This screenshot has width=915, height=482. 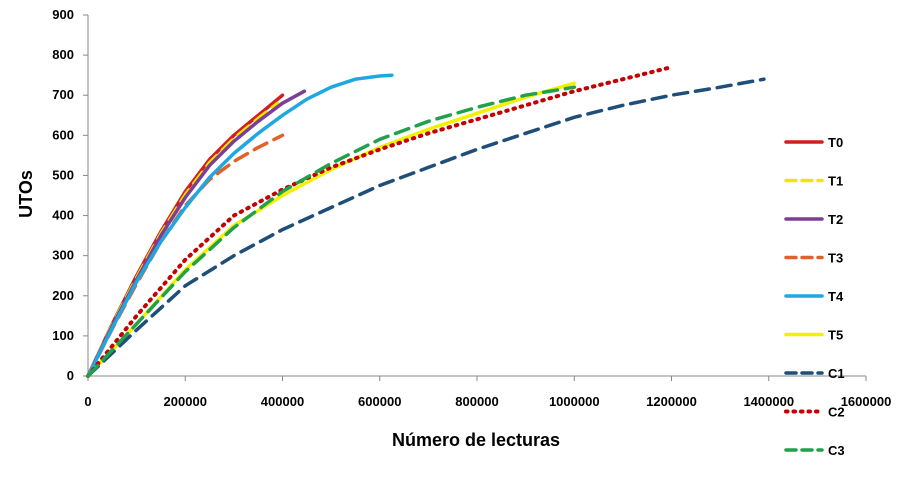 I want to click on legend-label-t4: T4, so click(x=836, y=296).